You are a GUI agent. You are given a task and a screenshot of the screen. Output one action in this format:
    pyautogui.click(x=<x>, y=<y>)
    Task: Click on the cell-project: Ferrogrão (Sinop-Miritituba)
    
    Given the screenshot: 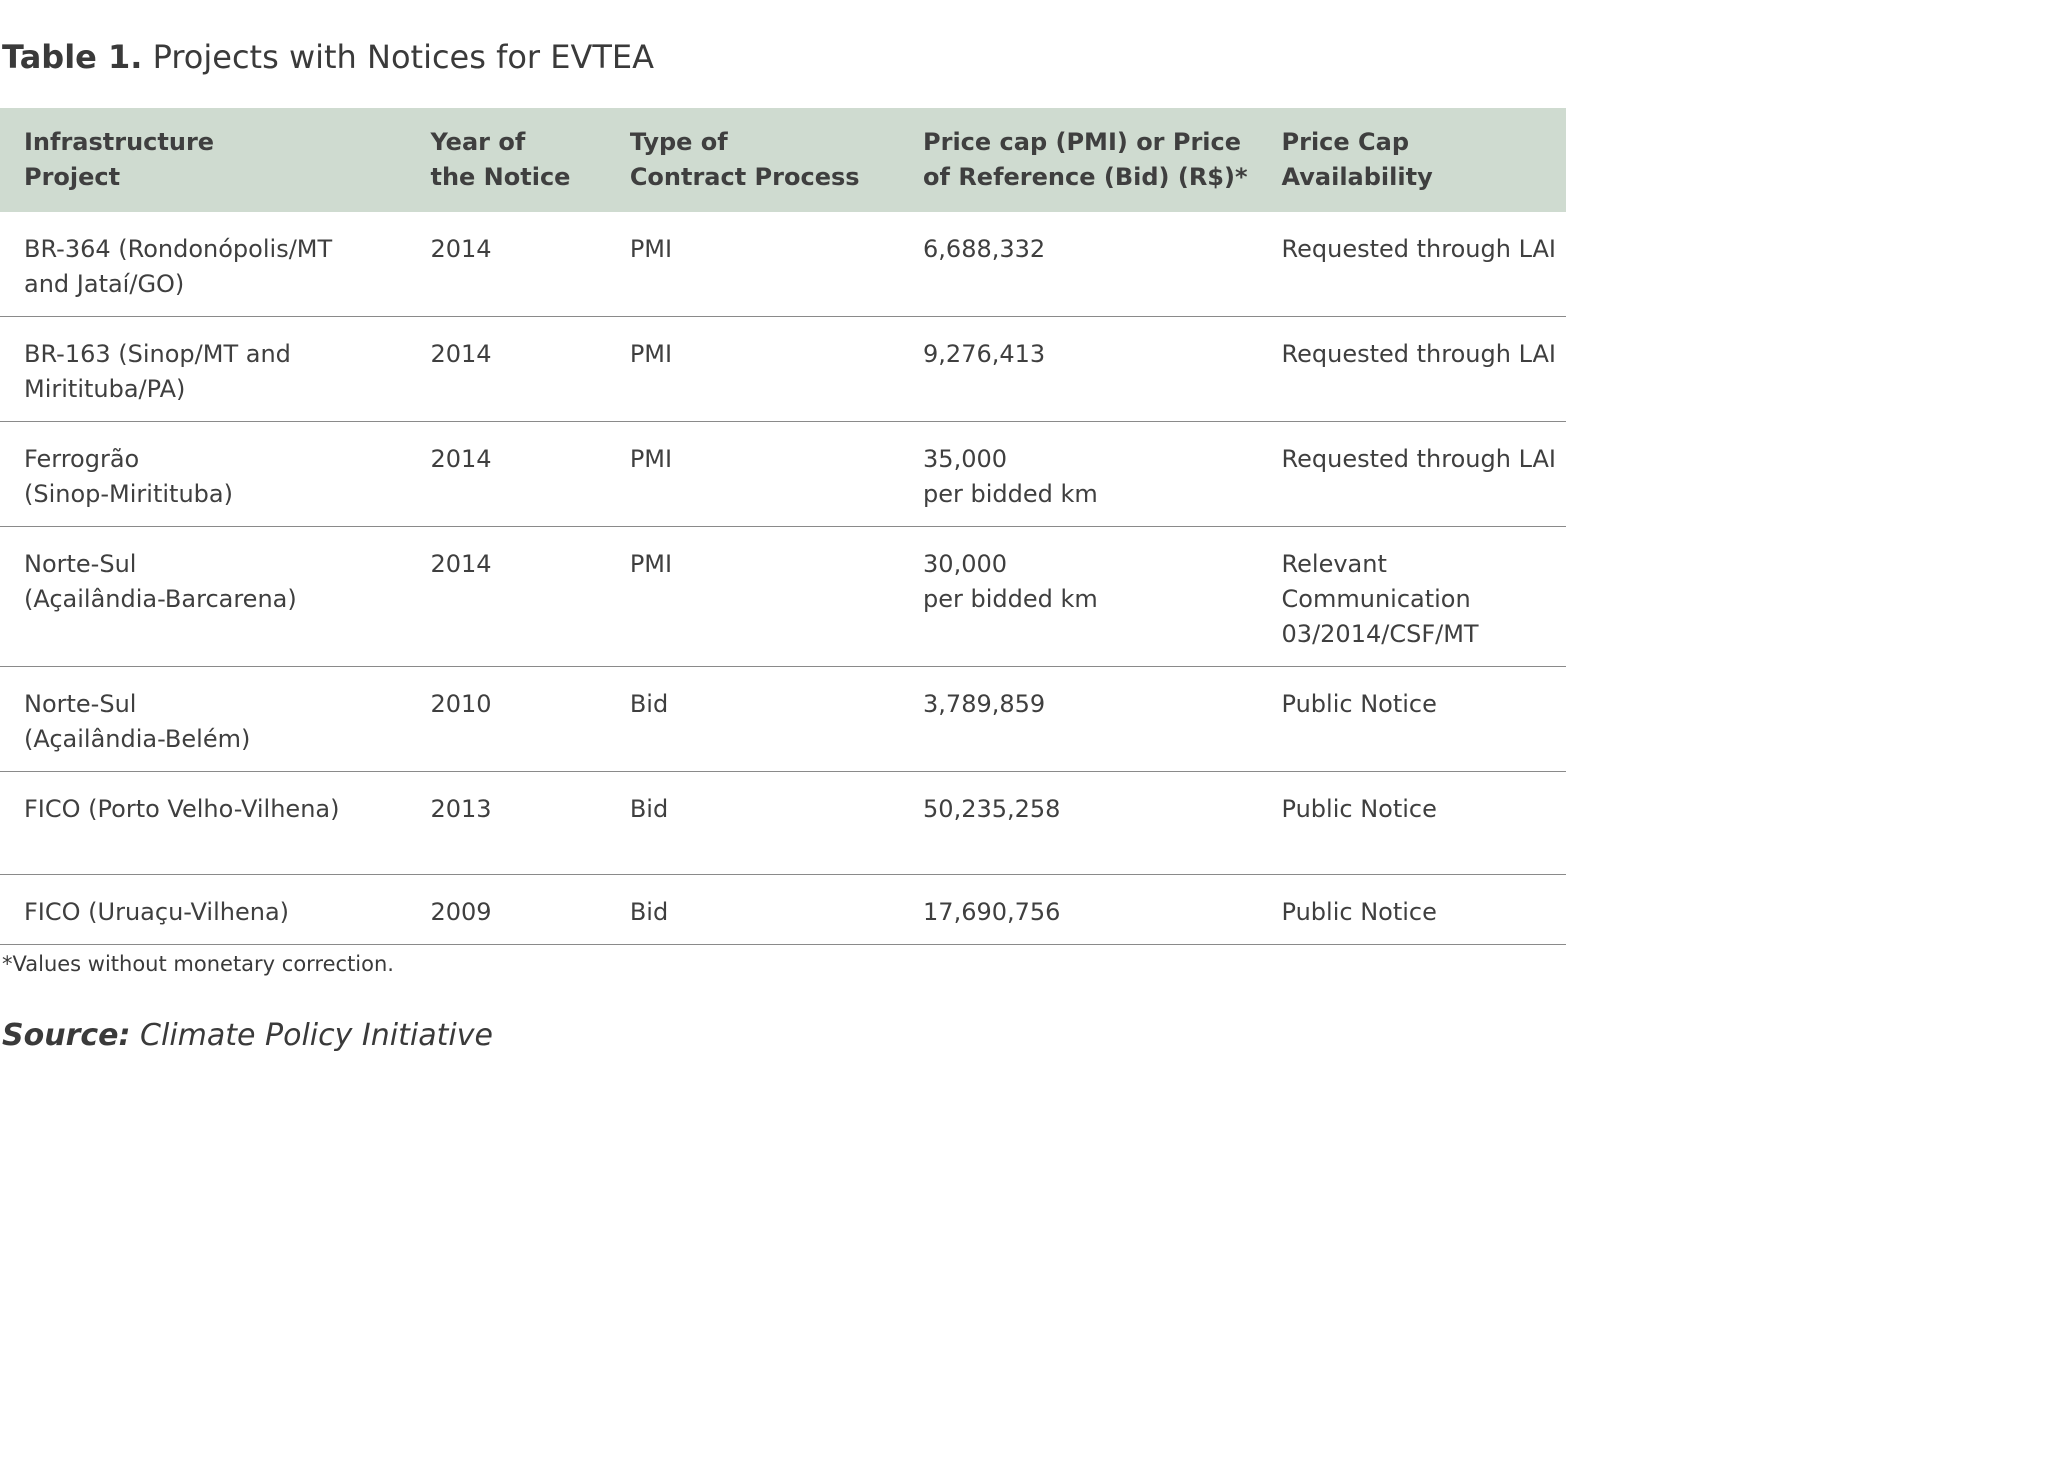 What is the action you would take?
    pyautogui.click(x=203, y=474)
    